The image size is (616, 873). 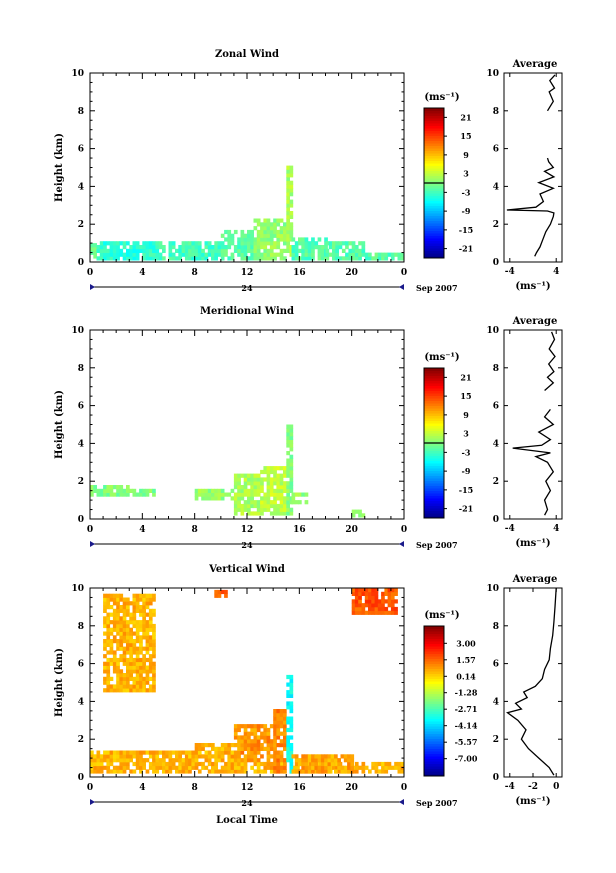 What do you see at coordinates (466, 490) in the screenshot?
I see `colorbar-tick-label: -15` at bounding box center [466, 490].